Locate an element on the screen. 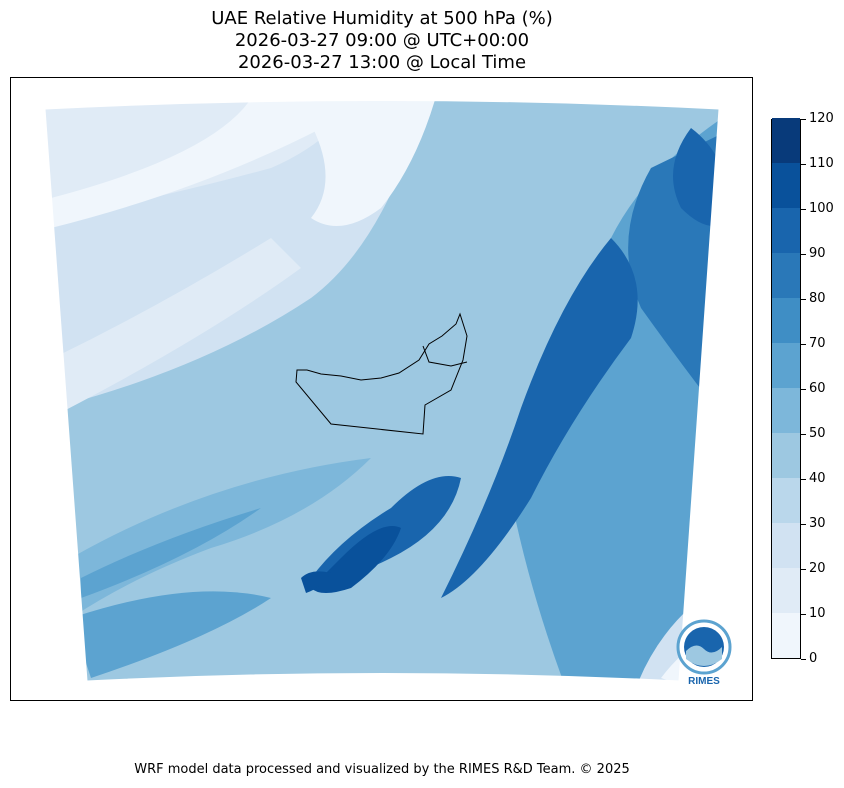  colorbar-tick-label: 50 is located at coordinates (817, 433).